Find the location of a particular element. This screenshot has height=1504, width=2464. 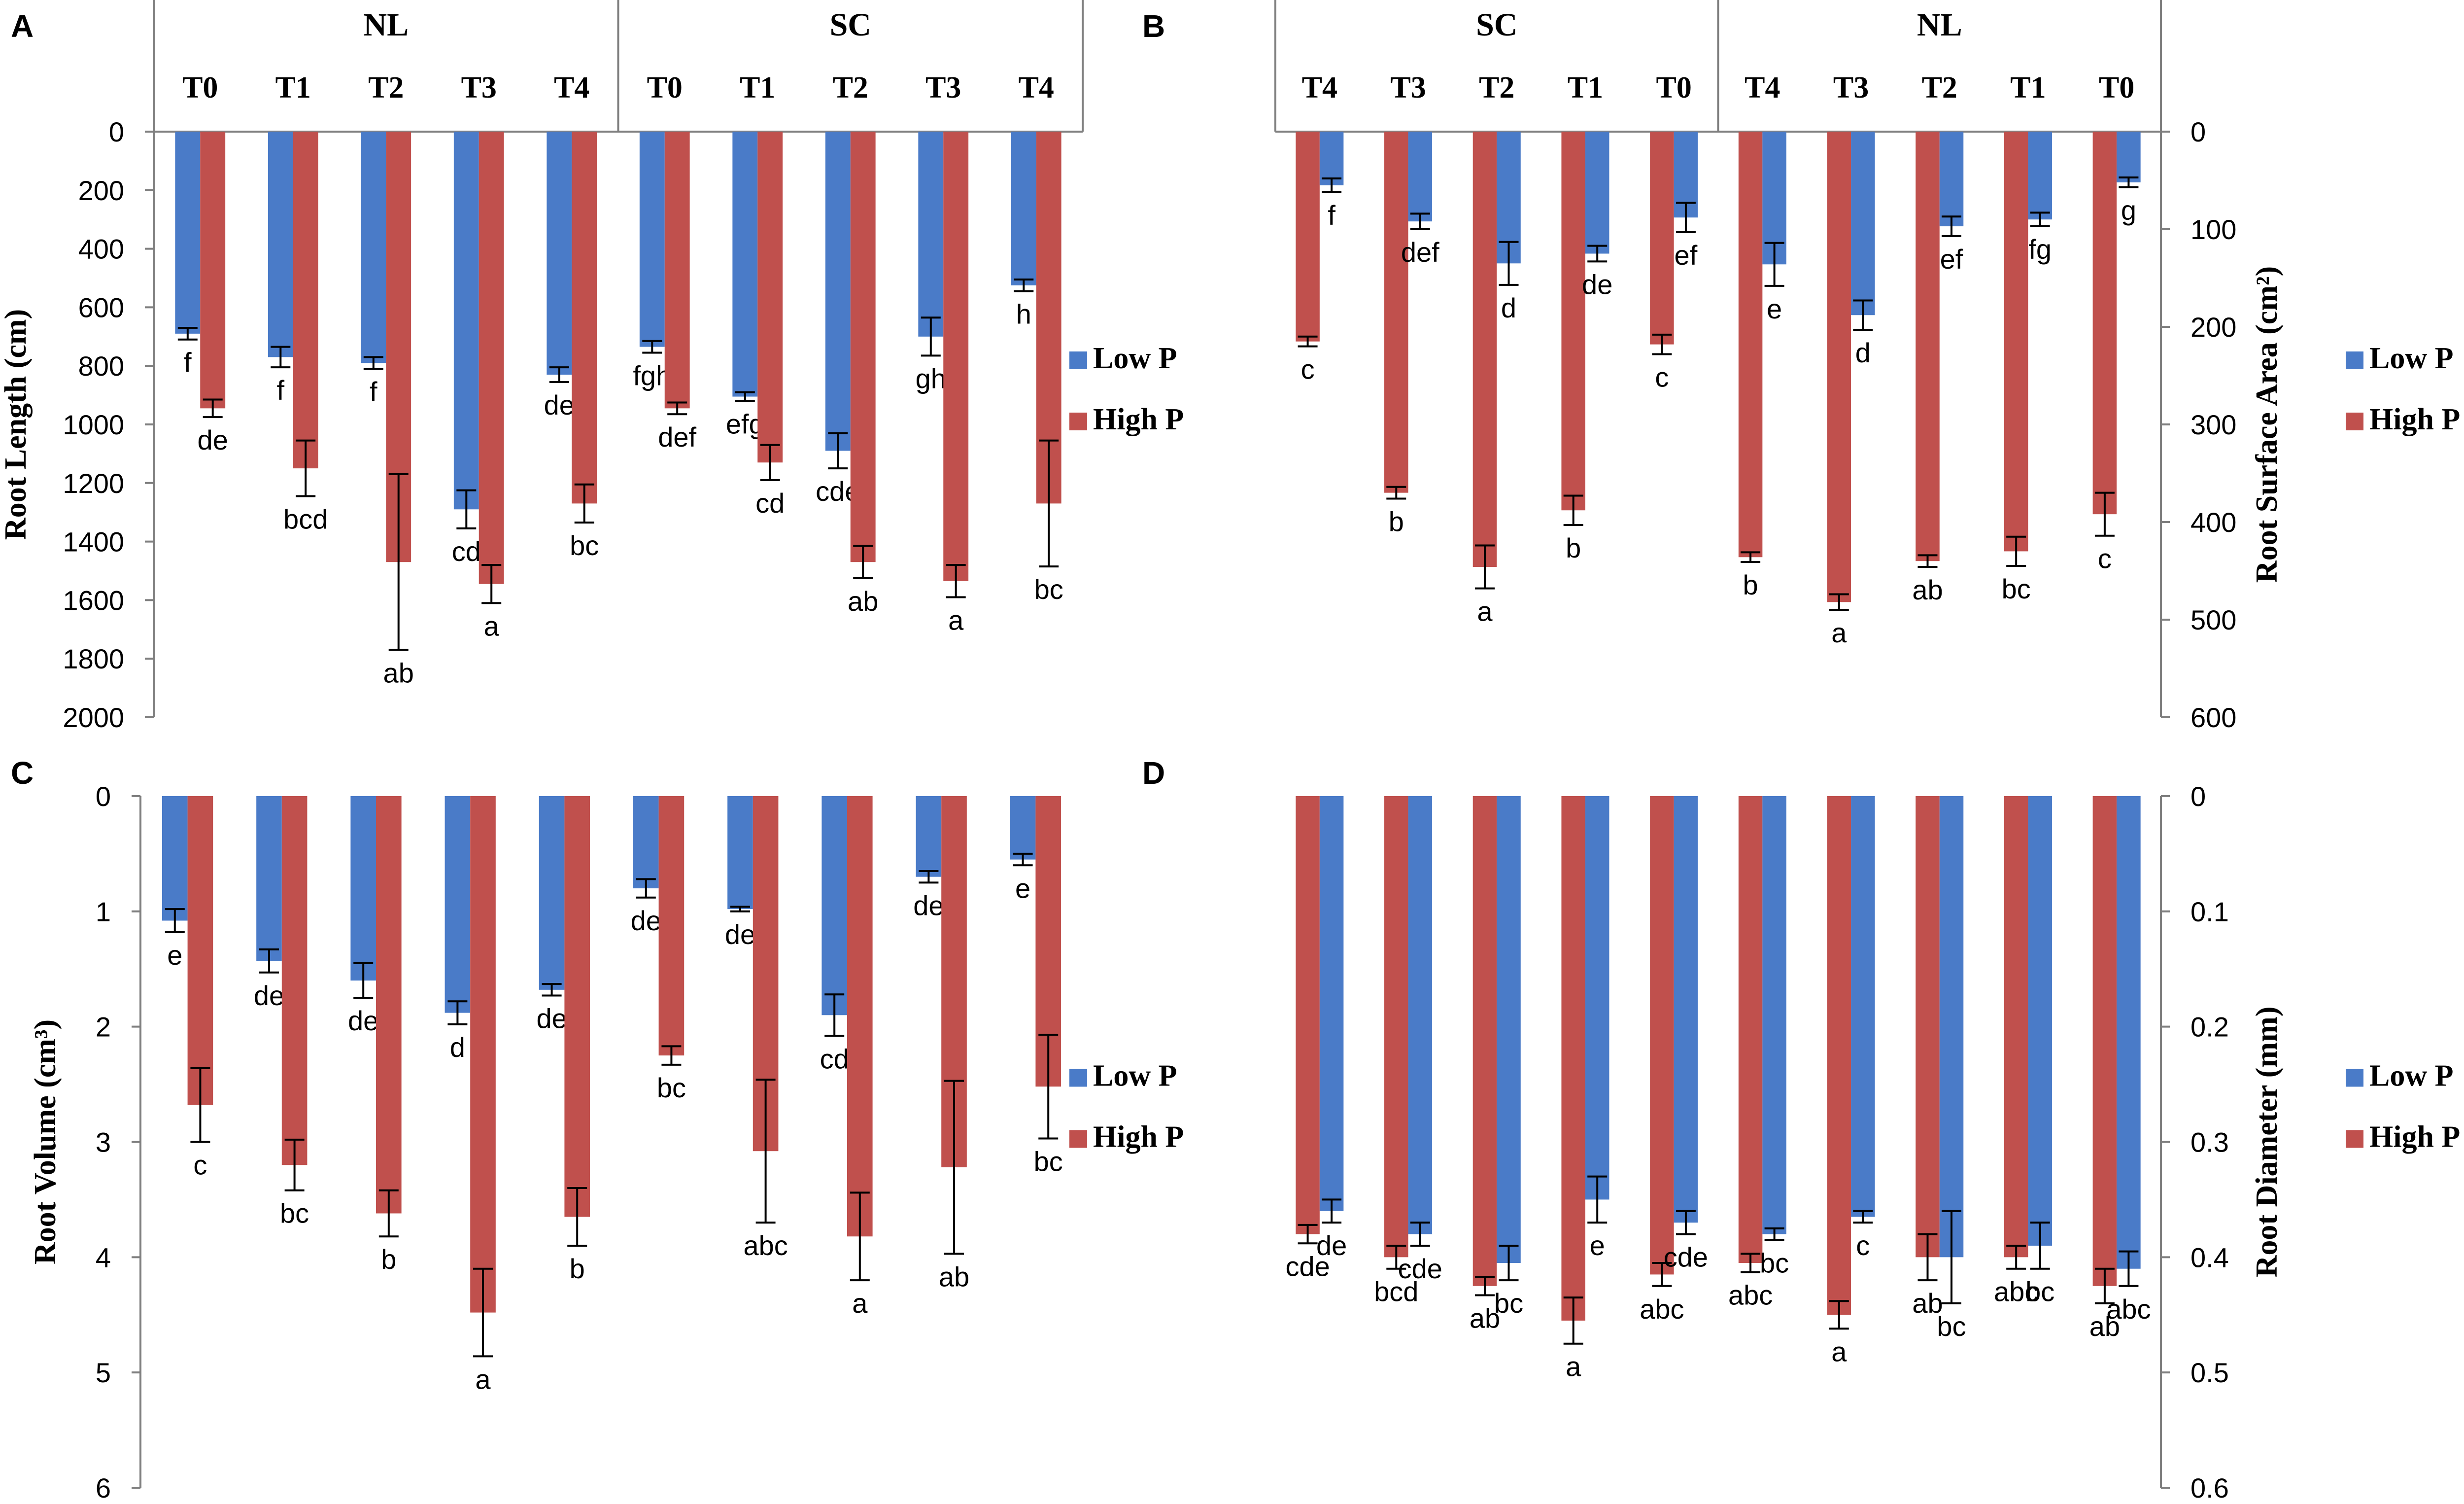

panel-a-sig-letter-low-9: gh is located at coordinates (931, 378).